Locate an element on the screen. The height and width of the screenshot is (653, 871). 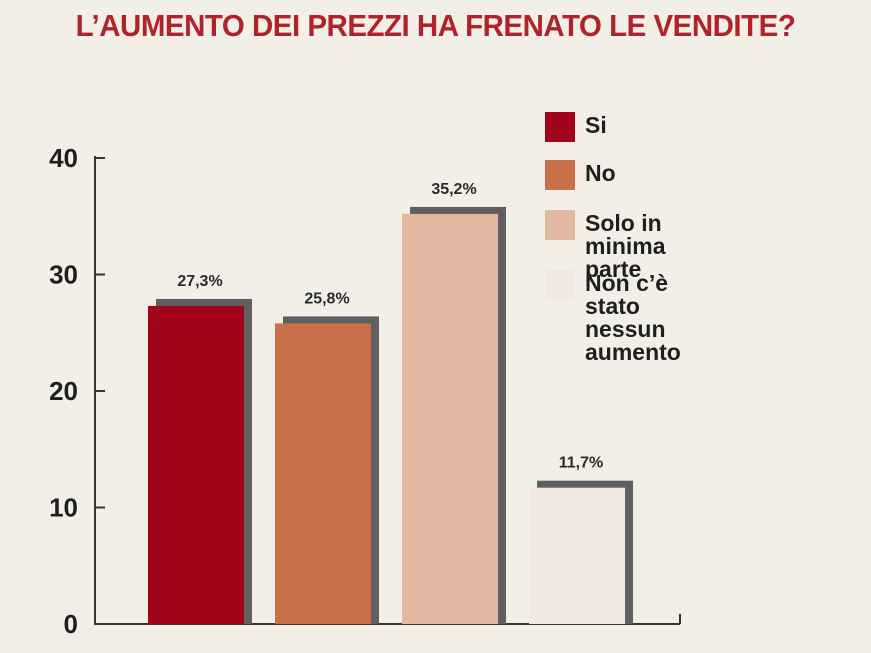
legend-swatch-no is located at coordinates (560, 175).